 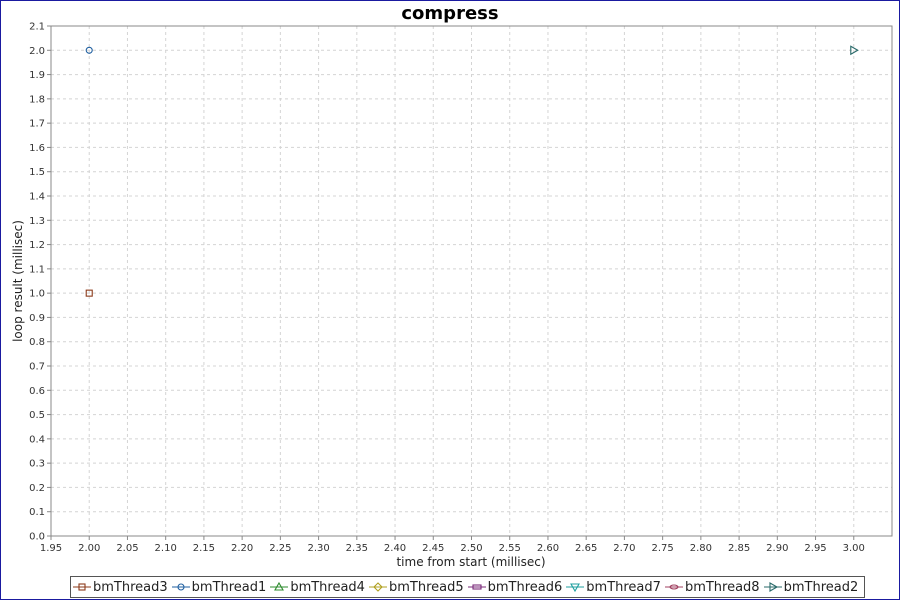 I want to click on y-tick-label: 1.0, so click(x=37, y=294).